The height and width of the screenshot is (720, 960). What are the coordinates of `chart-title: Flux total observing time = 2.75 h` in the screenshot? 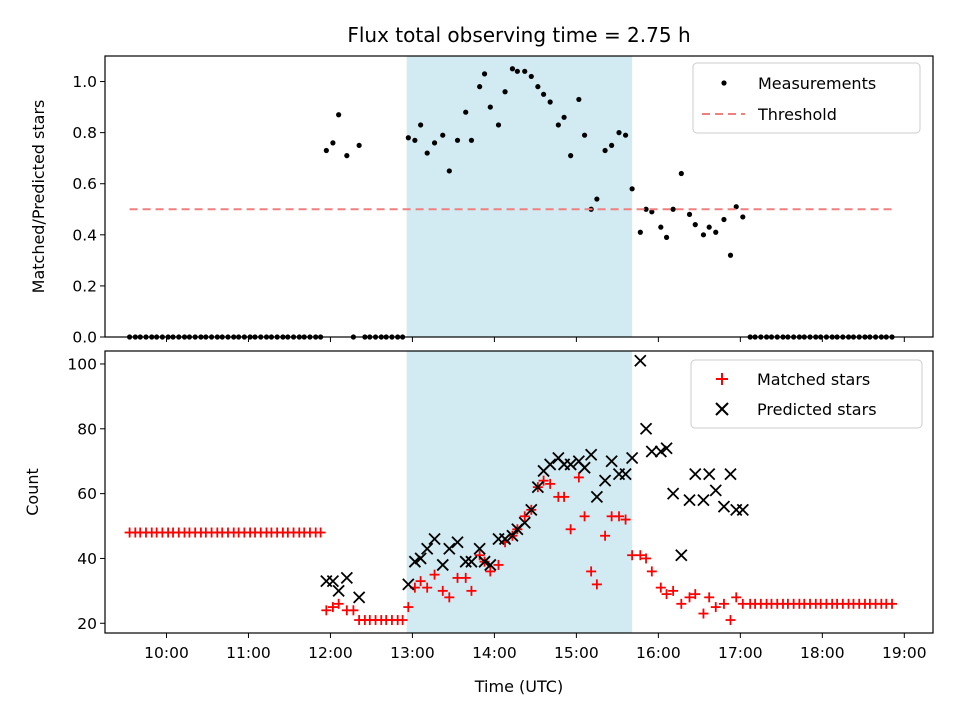 It's located at (518, 35).